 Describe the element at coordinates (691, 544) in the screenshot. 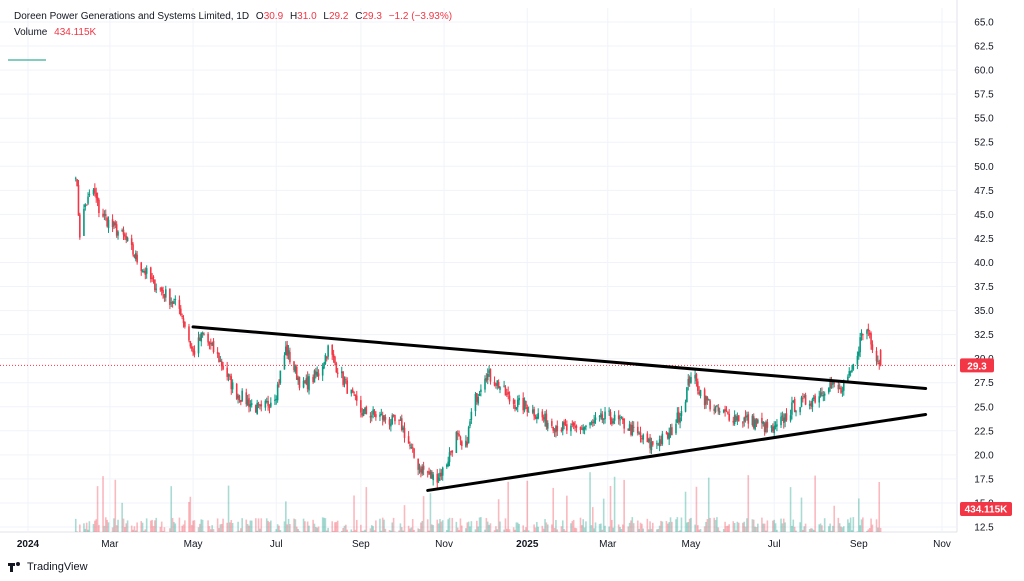

I see `x-tick-label: May` at that location.